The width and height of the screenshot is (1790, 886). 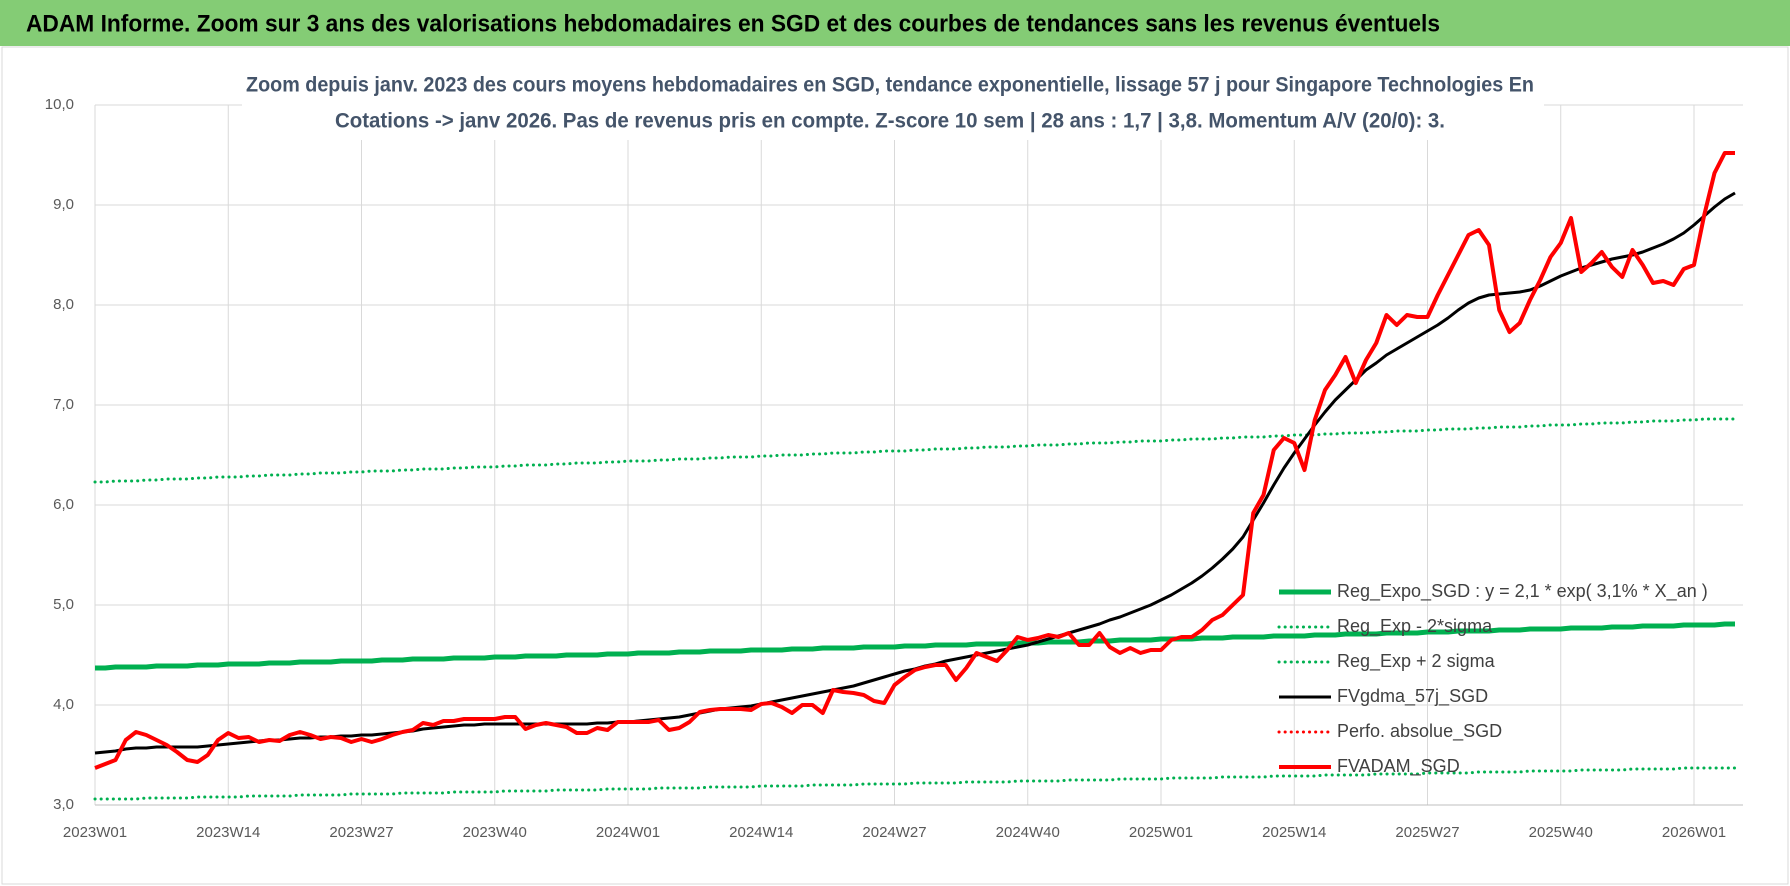 I want to click on legend-label: Reg_Exp - 2*sigma, so click(x=1415, y=626).